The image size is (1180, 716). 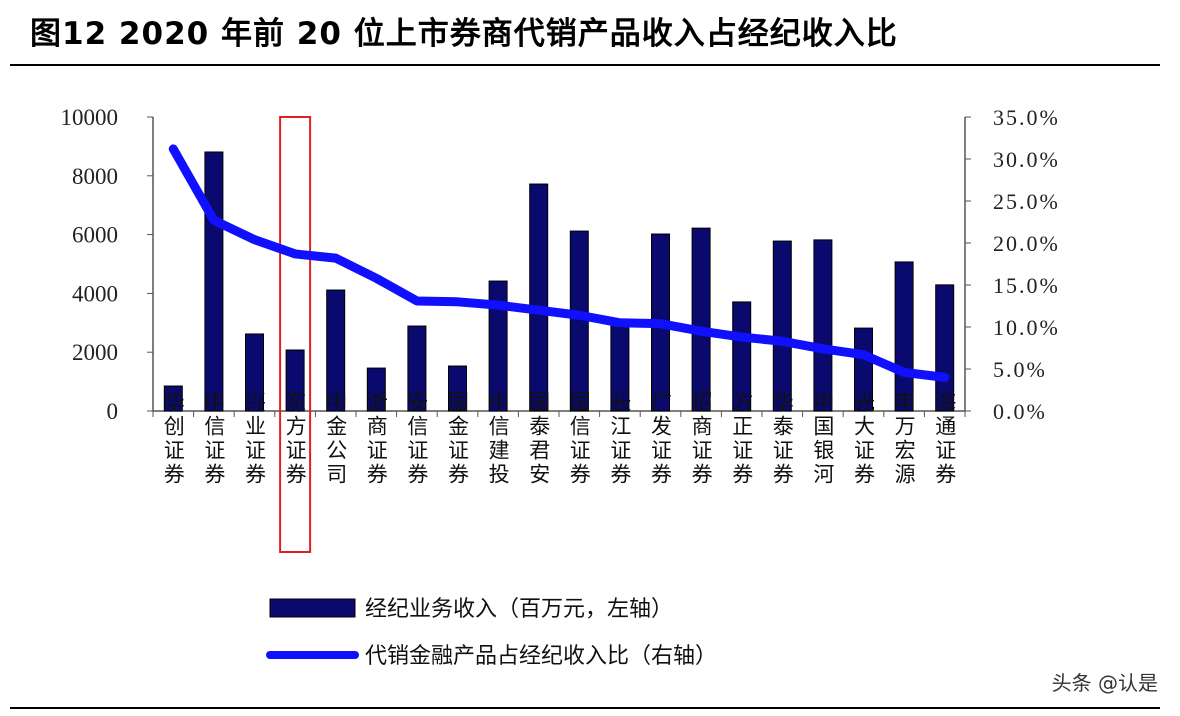 What do you see at coordinates (295, 439) in the screenshot?
I see `category-label: 东方证券` at bounding box center [295, 439].